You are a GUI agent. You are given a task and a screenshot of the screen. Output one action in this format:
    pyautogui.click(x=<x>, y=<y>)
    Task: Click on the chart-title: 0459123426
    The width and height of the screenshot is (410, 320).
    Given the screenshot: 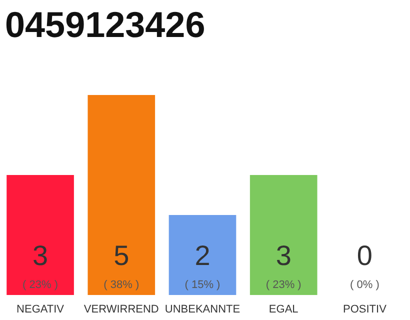 What is the action you would take?
    pyautogui.click(x=105, y=24)
    